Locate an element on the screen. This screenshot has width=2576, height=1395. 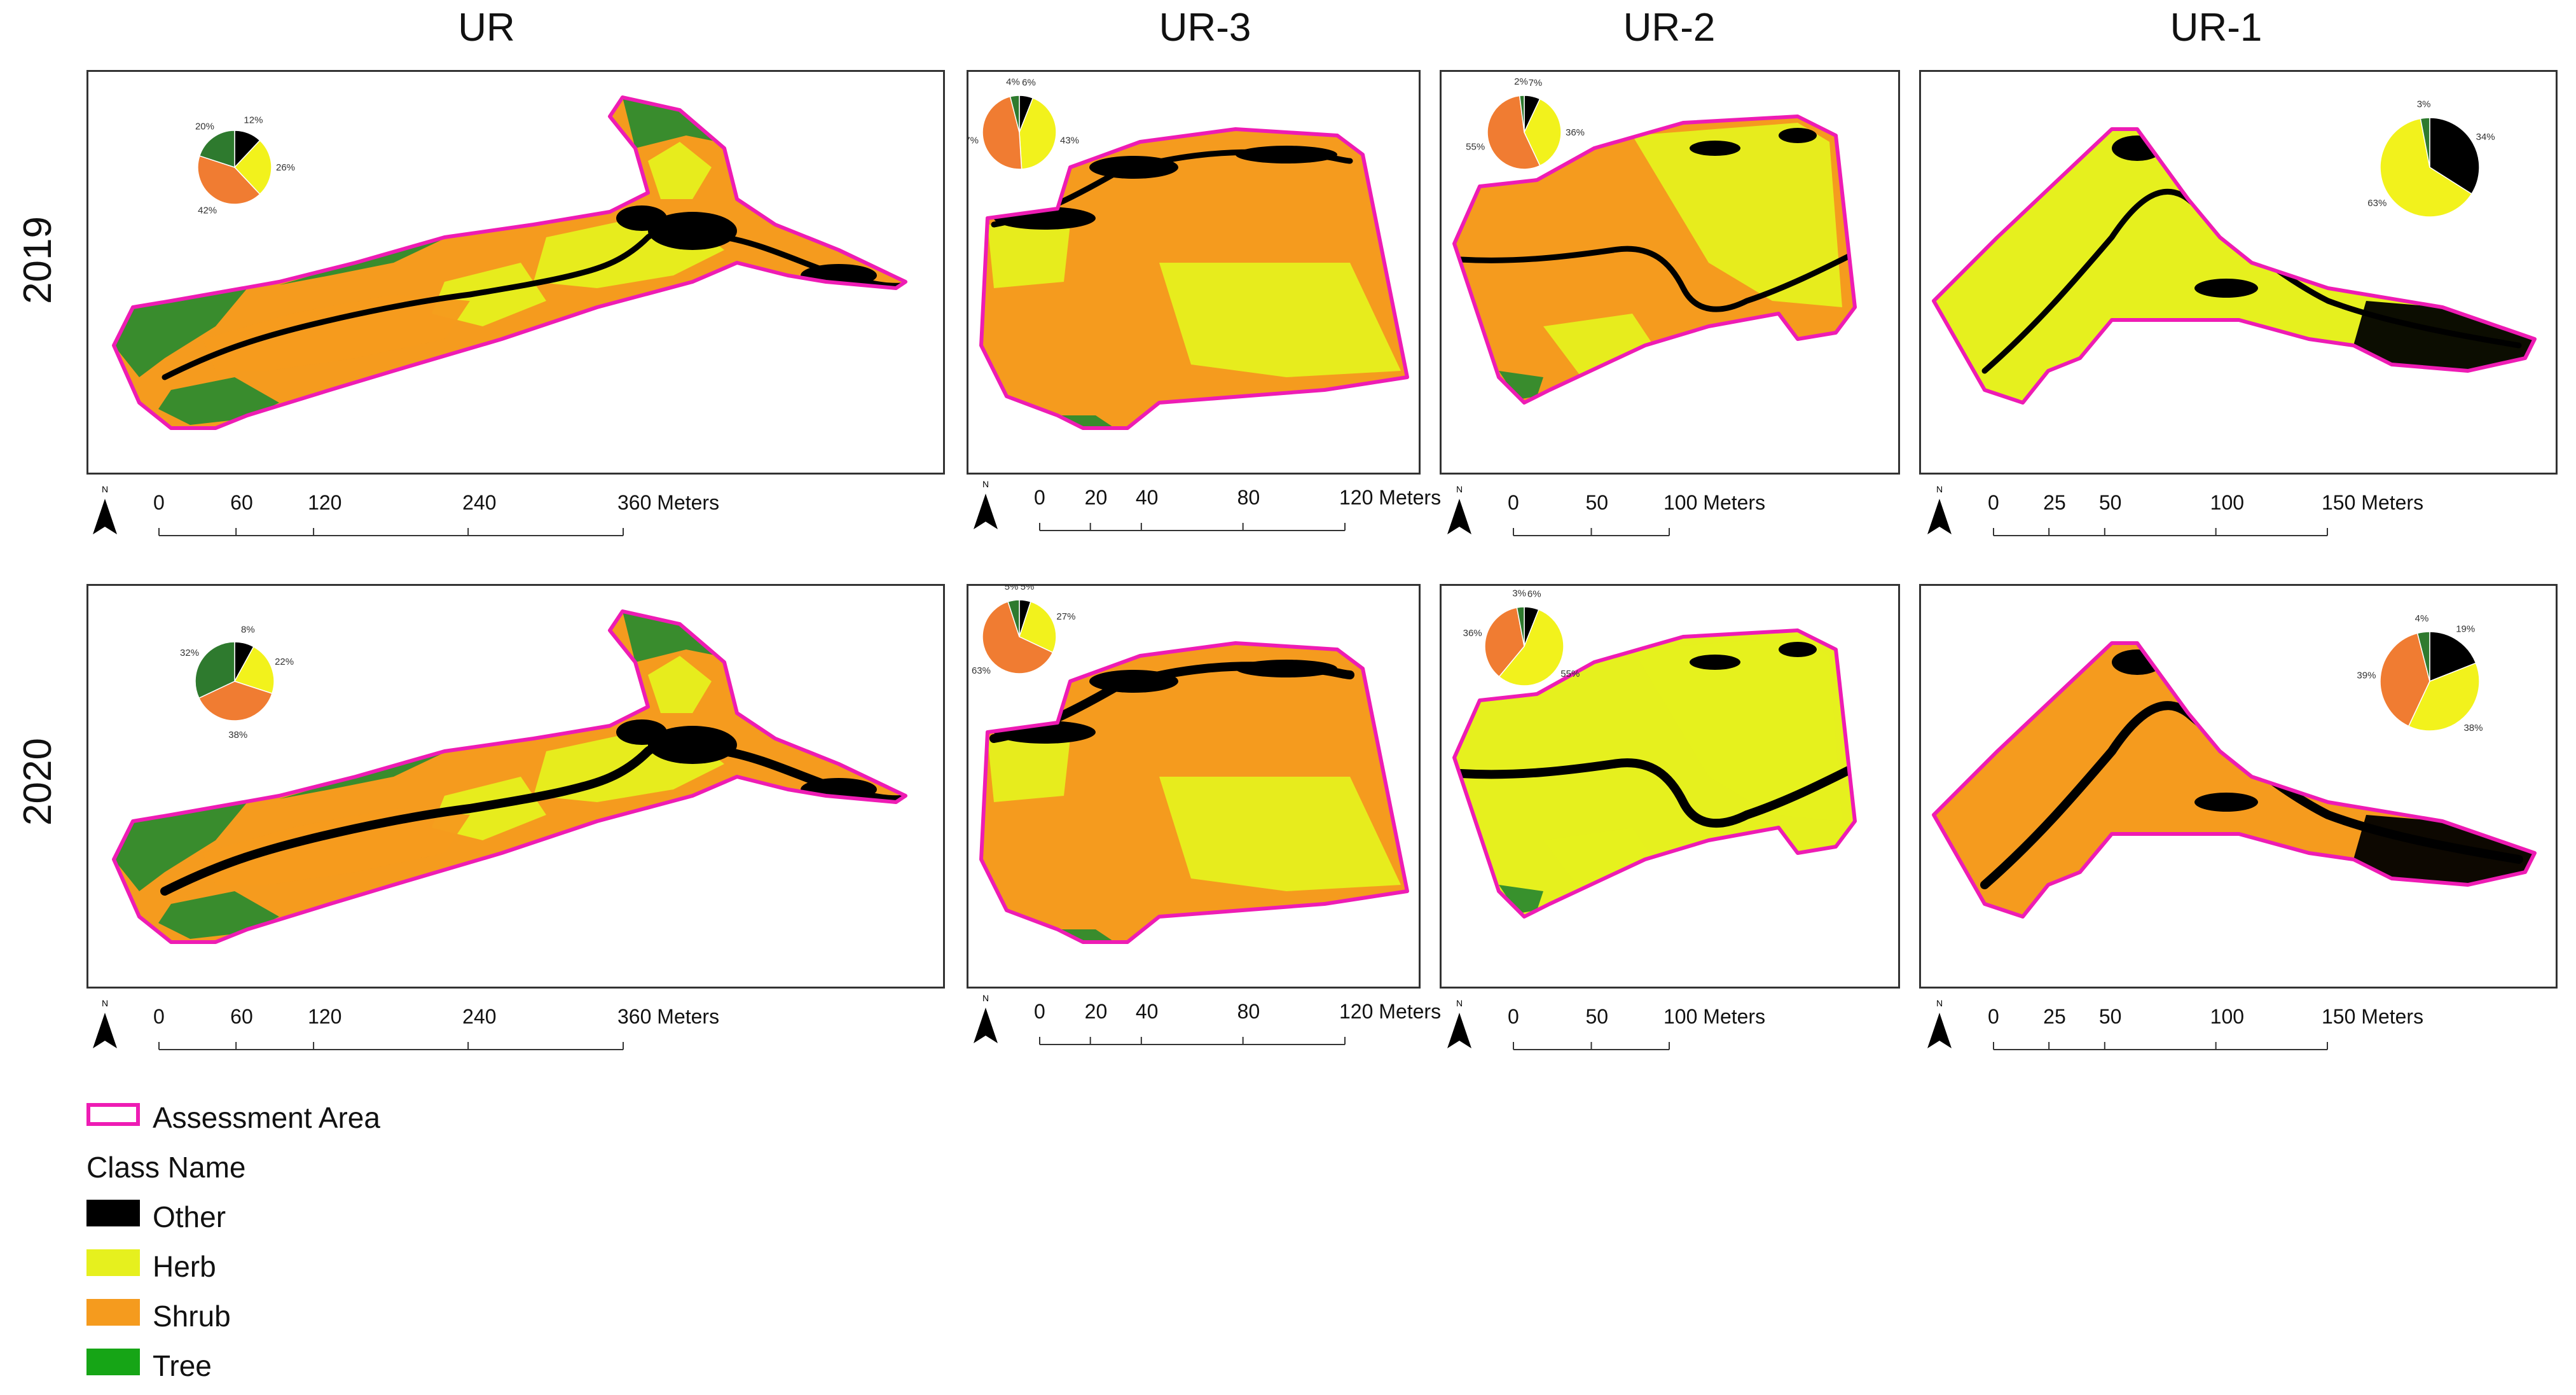
map-panel-ur-1-2020: 19% 38% 39% 4% is located at coordinates (2238, 787).